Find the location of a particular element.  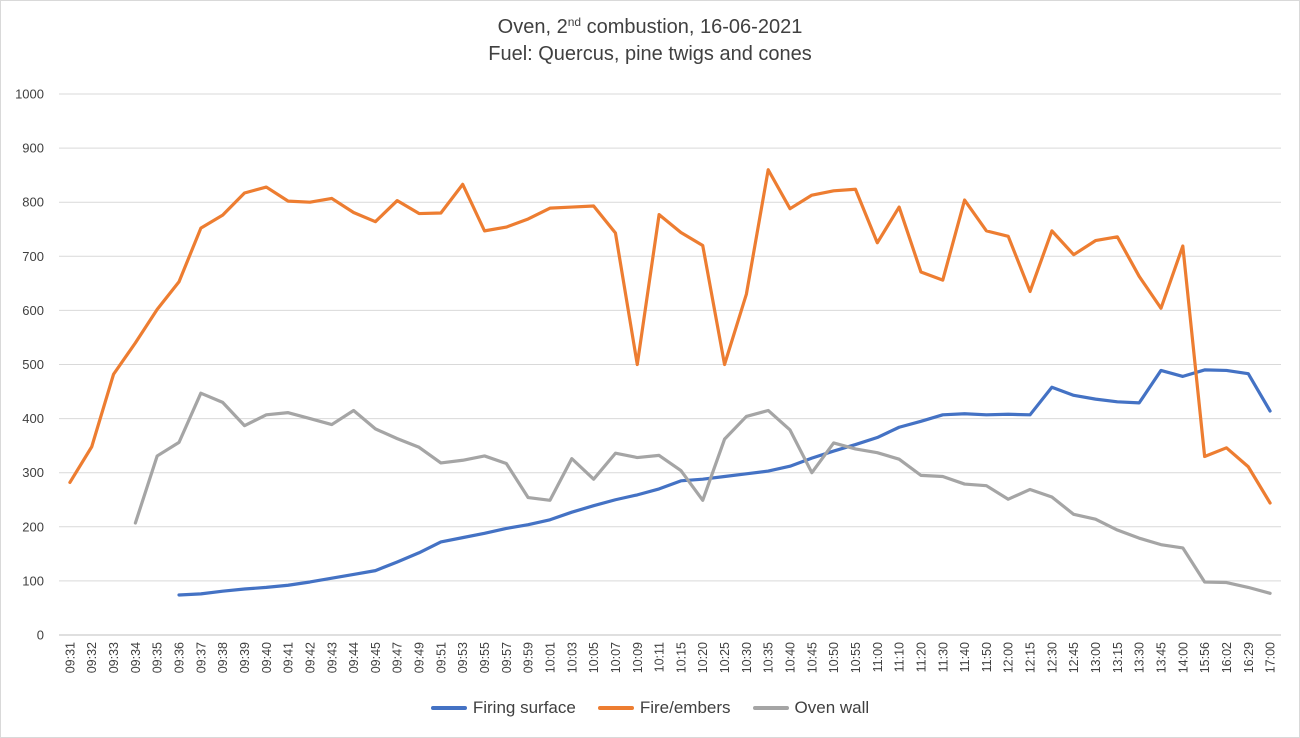

x-tick-label: 09:47 is located at coordinates (398, 657).